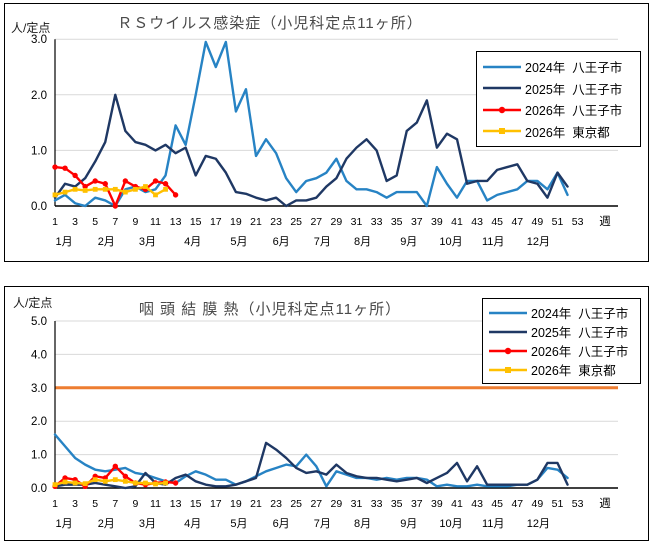 This screenshot has width=654, height=543. Describe the element at coordinates (493, 524) in the screenshot. I see `month-label: 11月` at that location.